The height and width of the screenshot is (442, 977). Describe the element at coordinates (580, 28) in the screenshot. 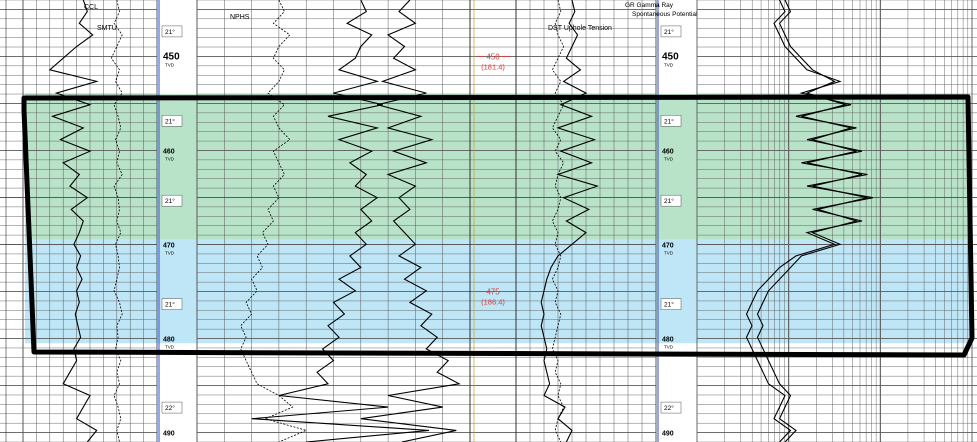

I see `track4-curve-label-tension: DST Uphole Tension` at that location.